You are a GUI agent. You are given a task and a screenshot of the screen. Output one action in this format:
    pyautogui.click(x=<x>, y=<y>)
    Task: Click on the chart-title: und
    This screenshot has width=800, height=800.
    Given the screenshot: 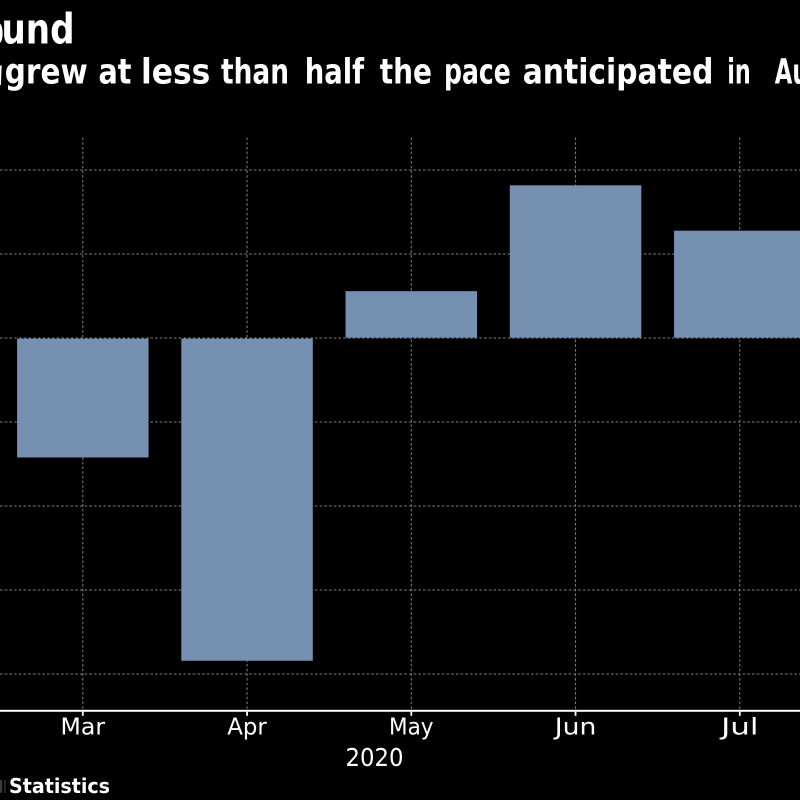 What is the action you would take?
    pyautogui.click(x=38, y=29)
    